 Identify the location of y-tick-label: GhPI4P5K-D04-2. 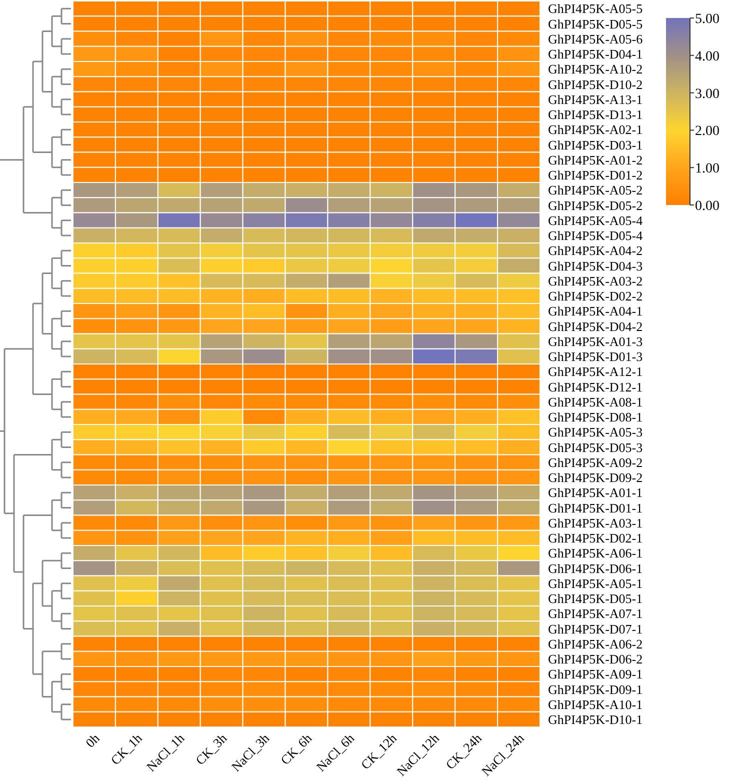
(595, 326).